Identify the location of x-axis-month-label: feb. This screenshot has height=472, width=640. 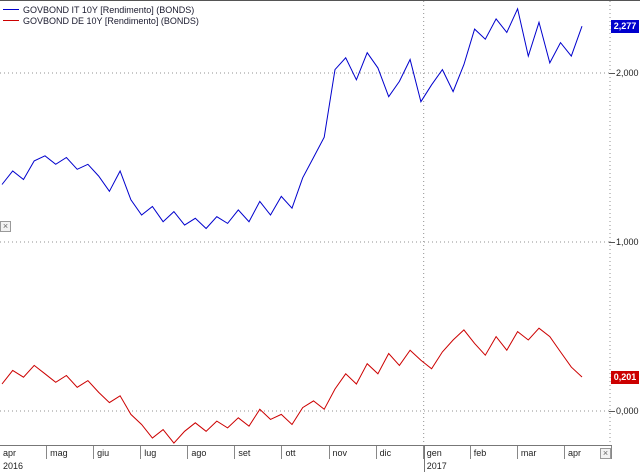
(494, 452).